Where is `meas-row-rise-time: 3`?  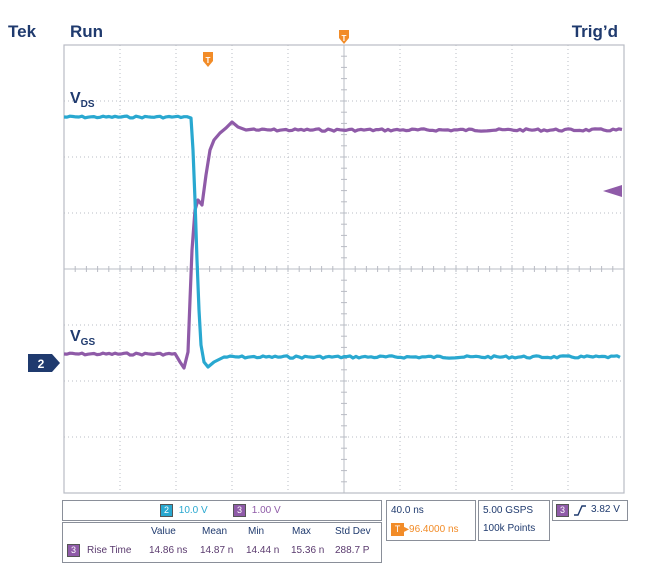 meas-row-rise-time: 3 is located at coordinates (73, 550).